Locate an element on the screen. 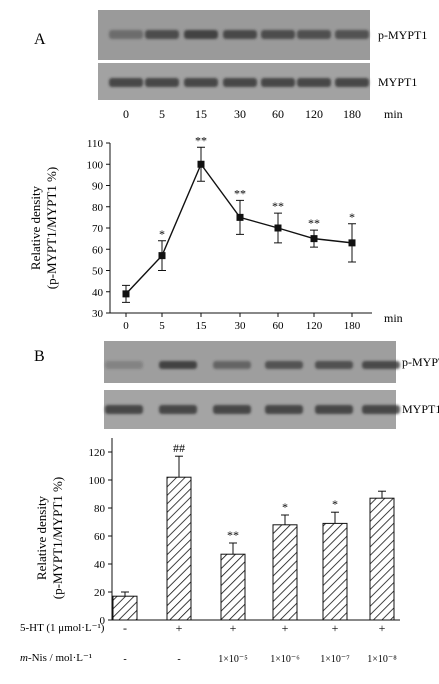 The image size is (439, 684). chart-a-x-tick-label: 60 is located at coordinates (279, 326).